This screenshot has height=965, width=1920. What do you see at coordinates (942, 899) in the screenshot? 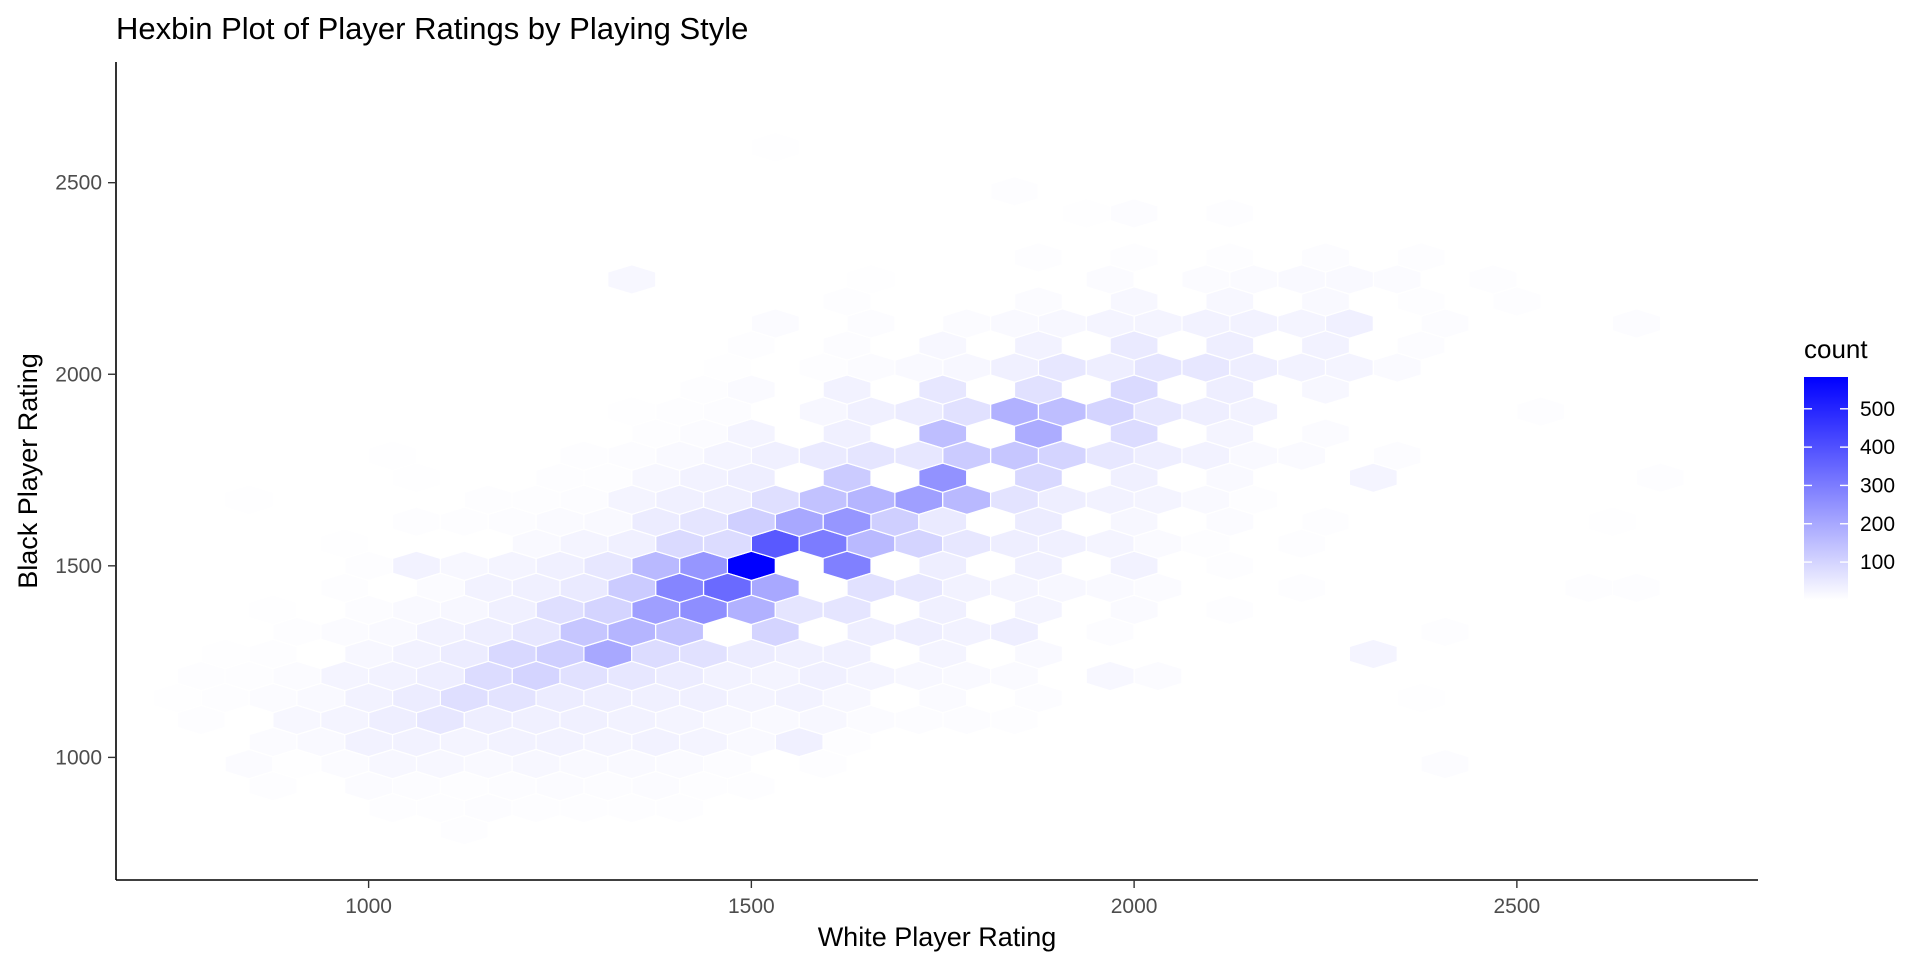
I see `x-axis-ticks: 1000 1500 2000 2500` at bounding box center [942, 899].